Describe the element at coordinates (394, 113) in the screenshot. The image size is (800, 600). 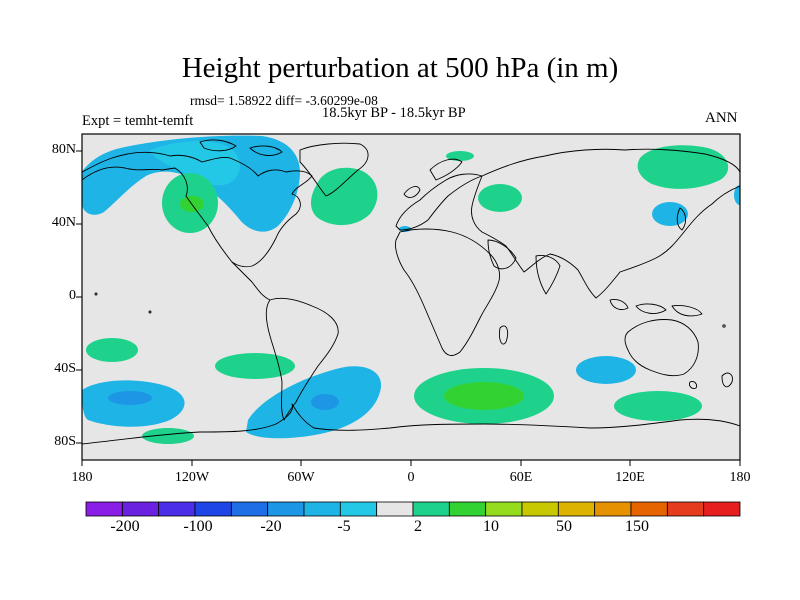
I see `period-label: 18.5kyr BP - 18.5kyr BP` at that location.